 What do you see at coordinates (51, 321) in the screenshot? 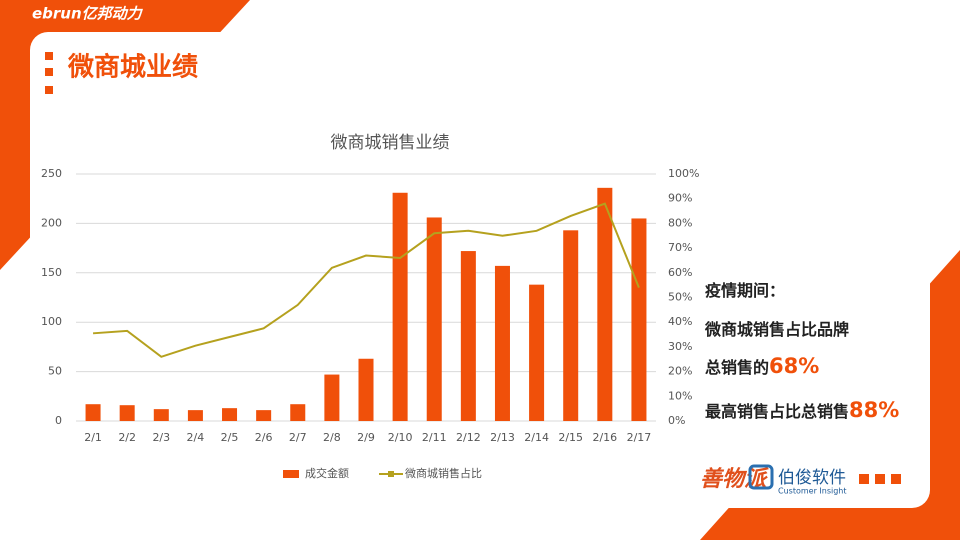
I see `y-tick-label: 100` at bounding box center [51, 321].